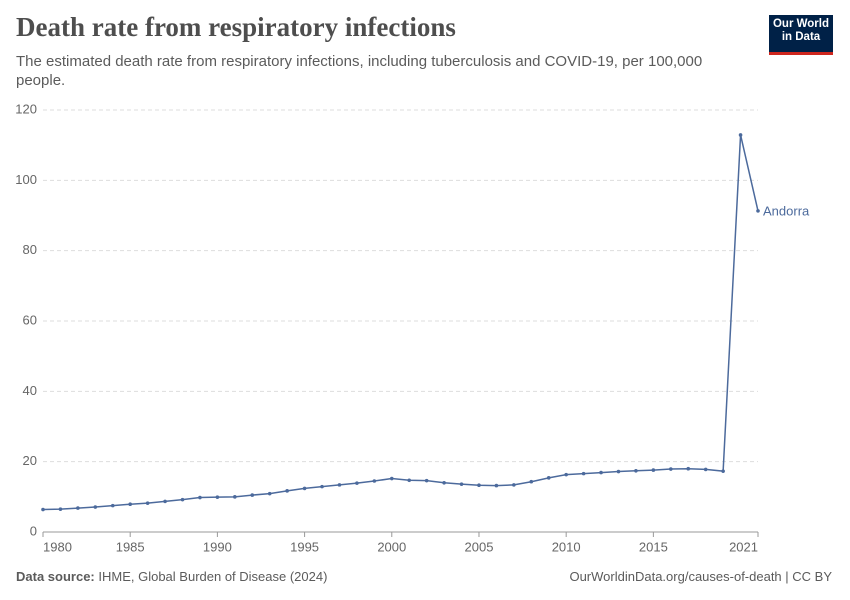 The width and height of the screenshot is (850, 600). Describe the element at coordinates (479, 546) in the screenshot. I see `x-tick-label: 2005` at that location.